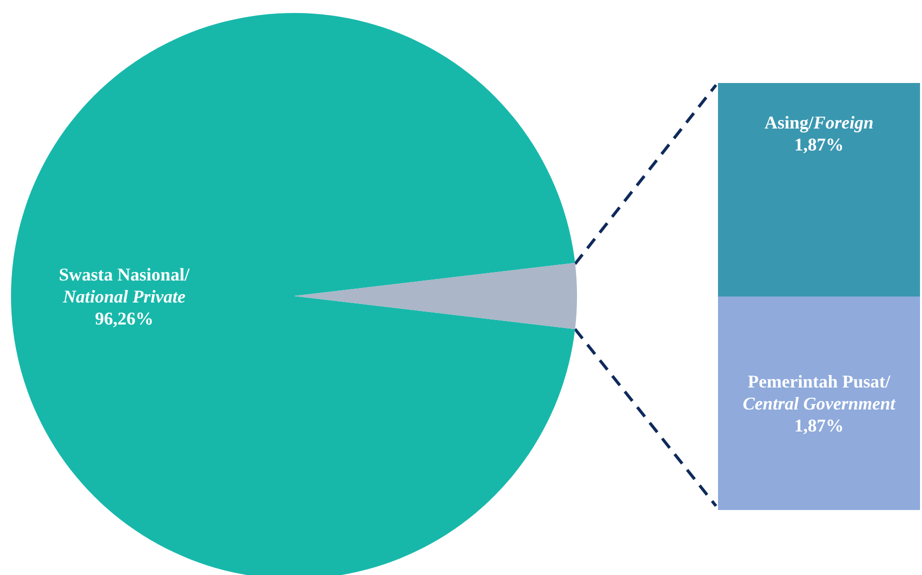 The height and width of the screenshot is (575, 922). What do you see at coordinates (124, 285) in the screenshot?
I see `slice-label: Swasta Nasional/National Private` at bounding box center [124, 285].